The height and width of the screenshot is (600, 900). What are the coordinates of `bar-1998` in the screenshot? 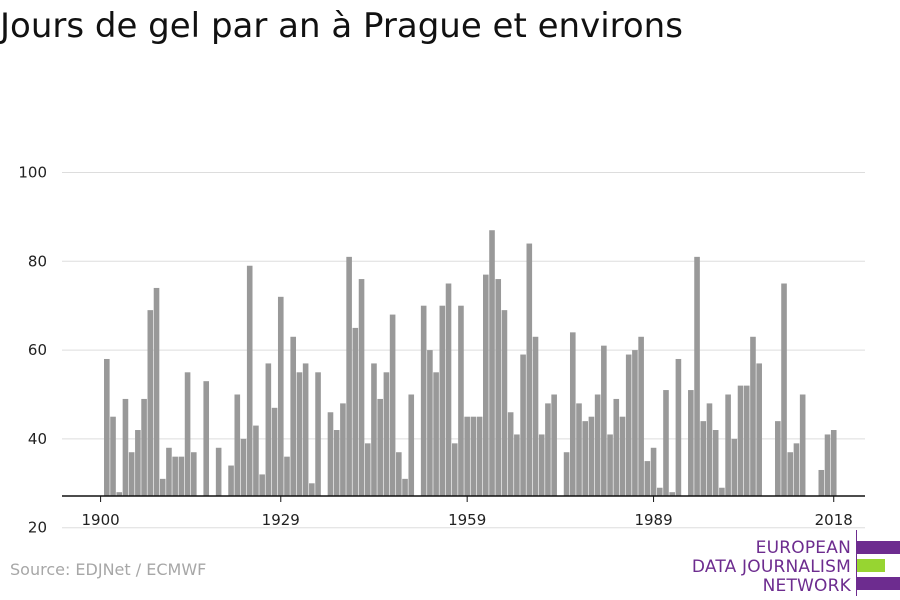 It's located at (709, 449).